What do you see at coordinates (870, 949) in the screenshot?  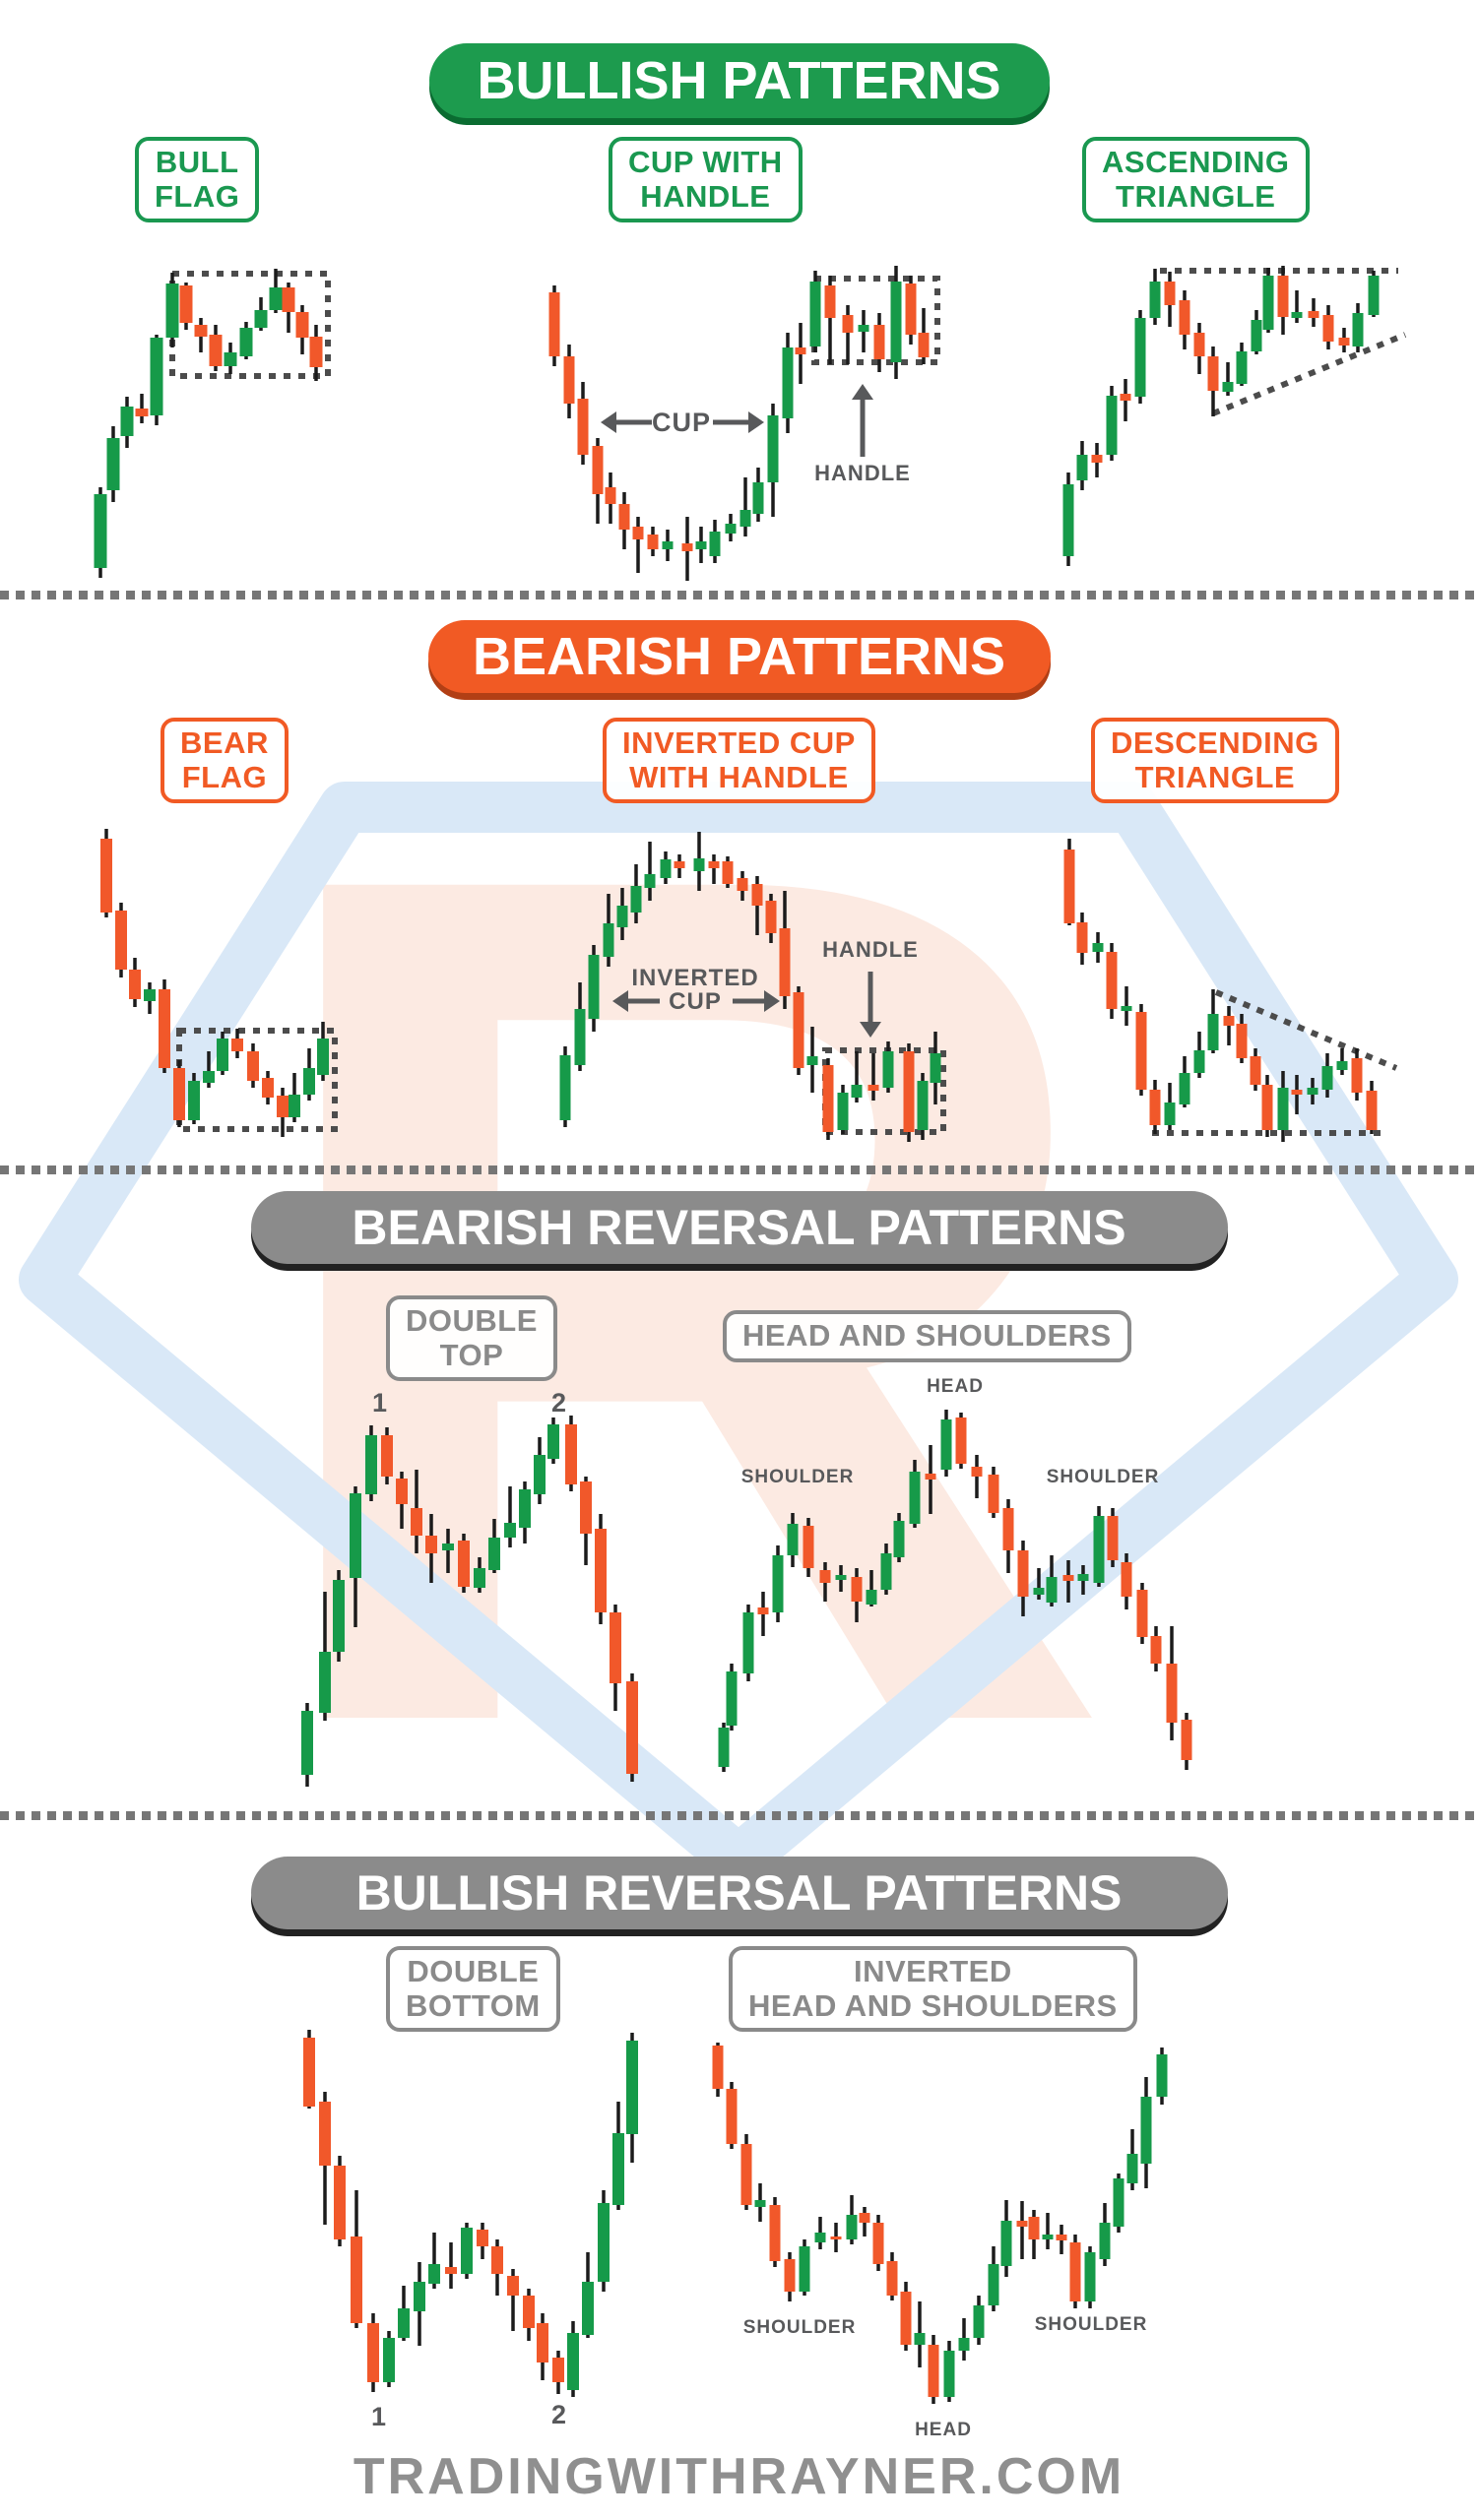 I see `chart-annotation-text: HANDLE` at bounding box center [870, 949].